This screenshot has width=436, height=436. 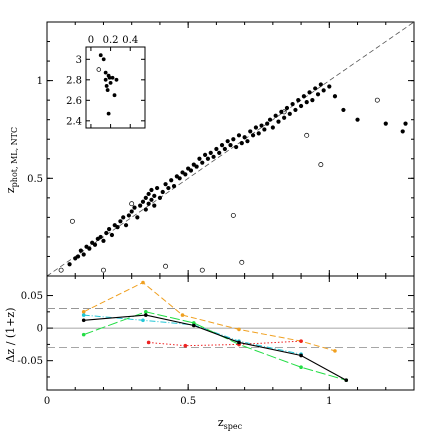 I want to click on residual-x-tick-label: 0.5, so click(x=188, y=401).